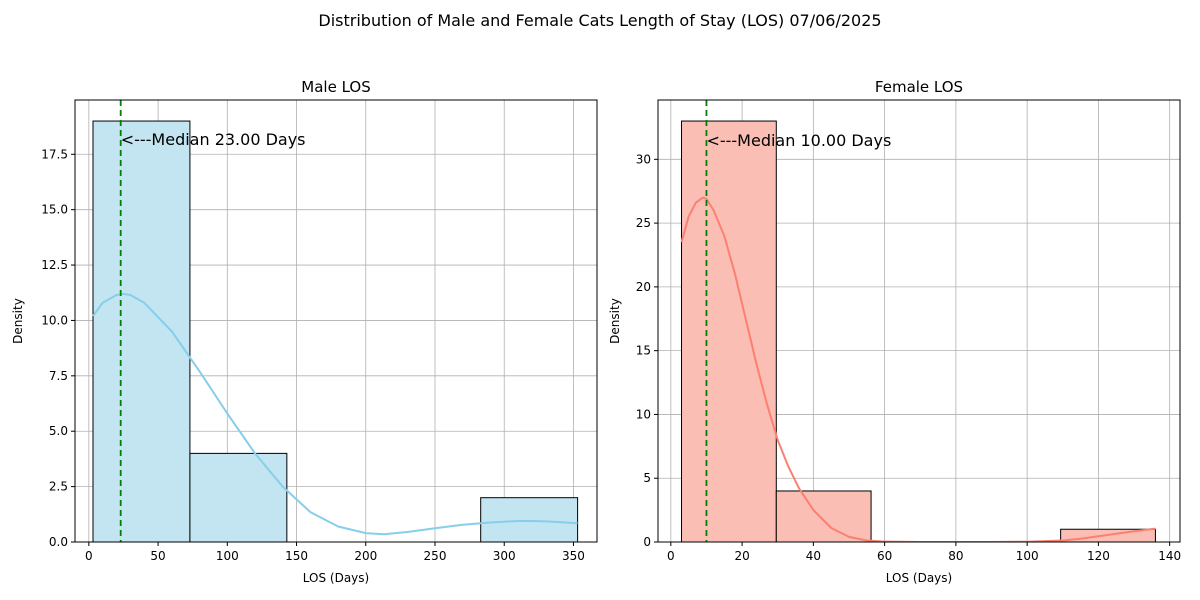 This screenshot has width=1200, height=600. What do you see at coordinates (919, 87) in the screenshot?
I see `female-chart-title: Female LOS` at bounding box center [919, 87].